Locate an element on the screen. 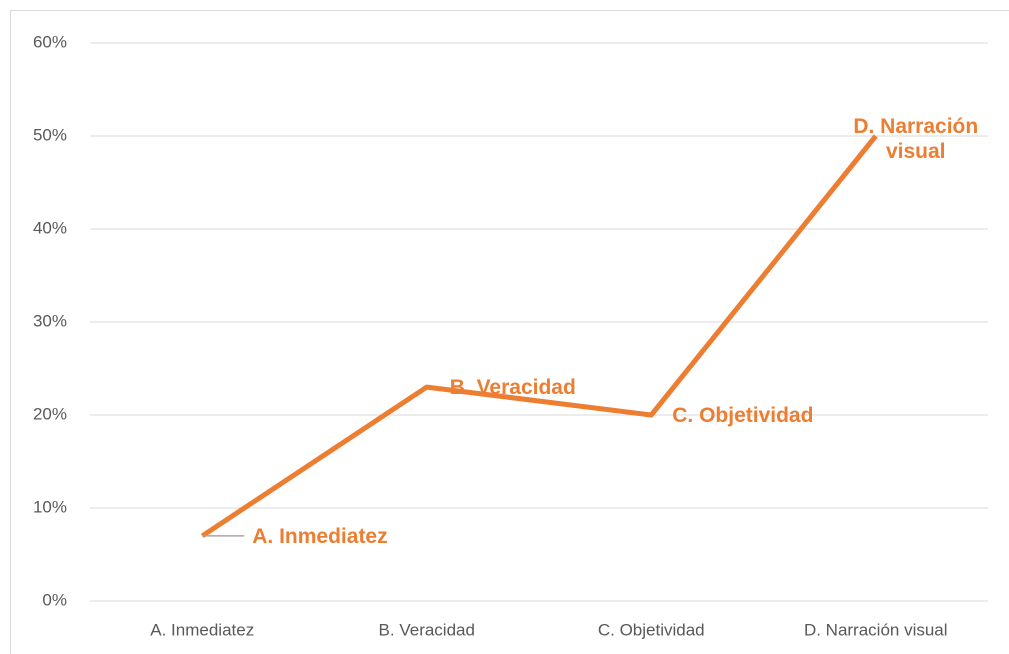  y-tick-label: 20% is located at coordinates (50, 413).